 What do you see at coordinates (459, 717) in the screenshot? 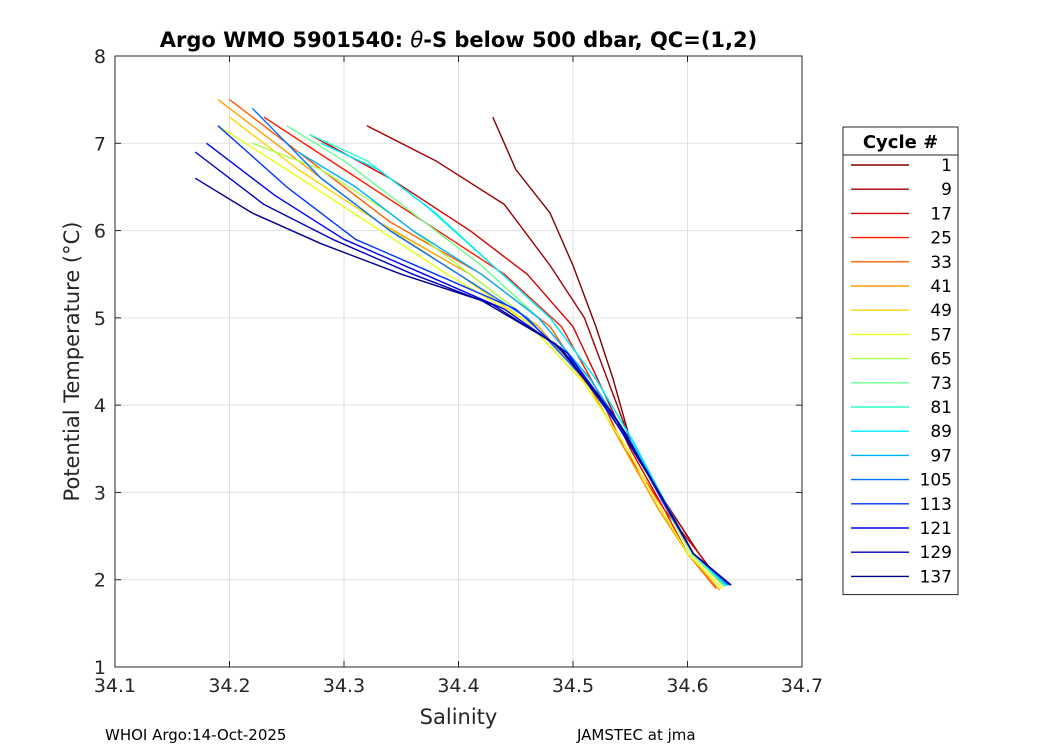
I see `x-axis-label: Salinity` at bounding box center [459, 717].